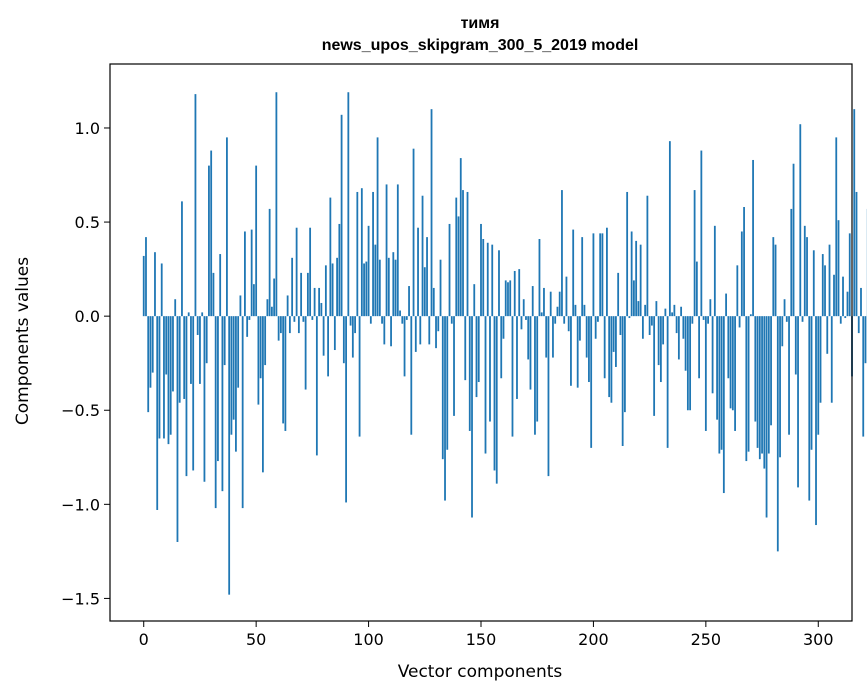  I want to click on x-axis-label: Vector components, so click(480, 672).